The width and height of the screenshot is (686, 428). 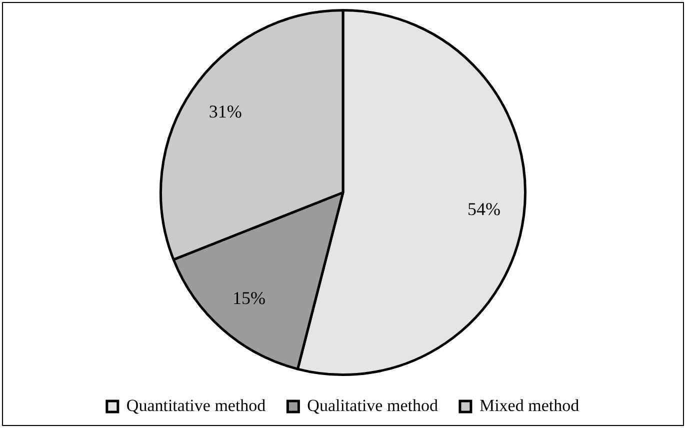 I want to click on data-label: 54%, so click(x=484, y=209).